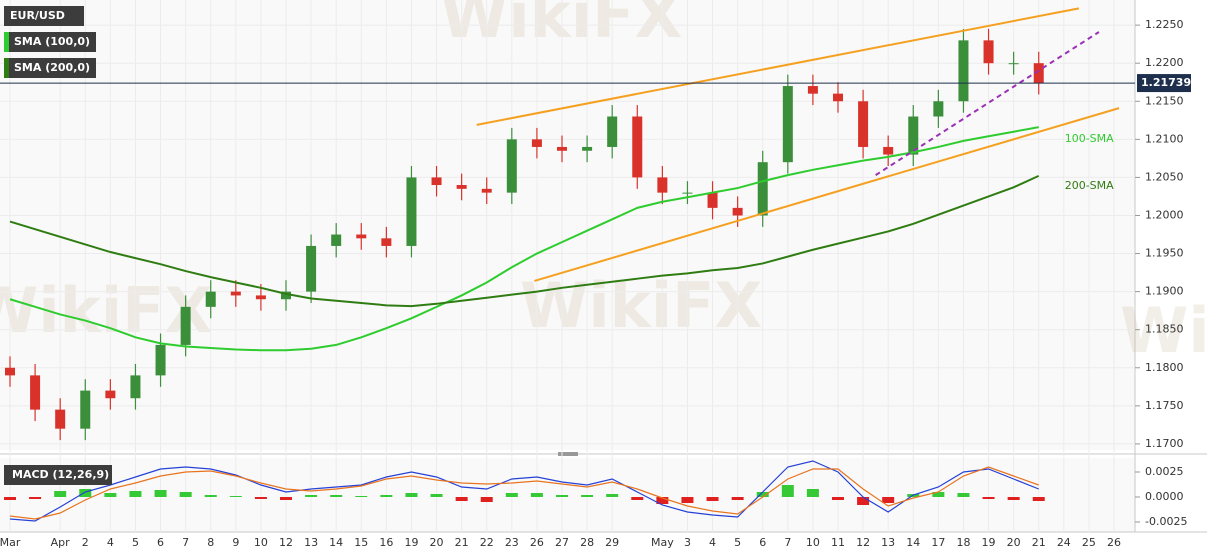 Image resolution: width=1207 pixels, height=555 pixels. I want to click on last-price-label: 1.21739, so click(1166, 82).